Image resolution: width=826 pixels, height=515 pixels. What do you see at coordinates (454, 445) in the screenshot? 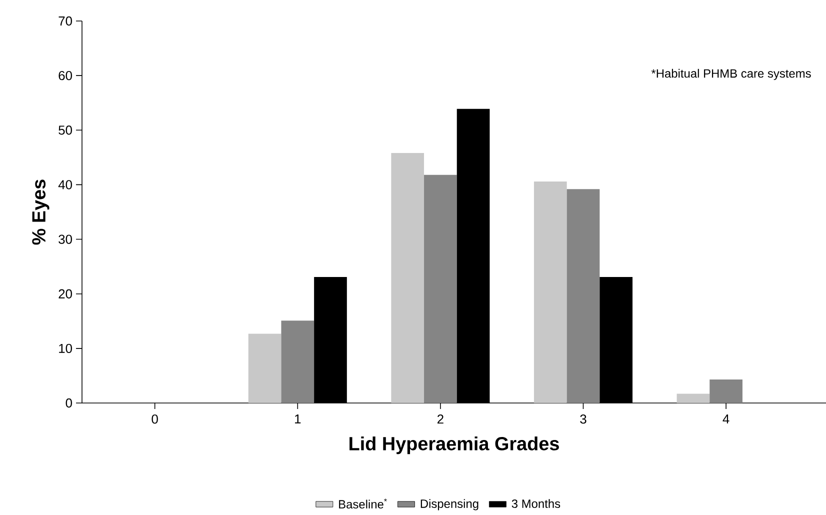
I see `x-axis-title: Lid Hyperaemia Grades` at bounding box center [454, 445].